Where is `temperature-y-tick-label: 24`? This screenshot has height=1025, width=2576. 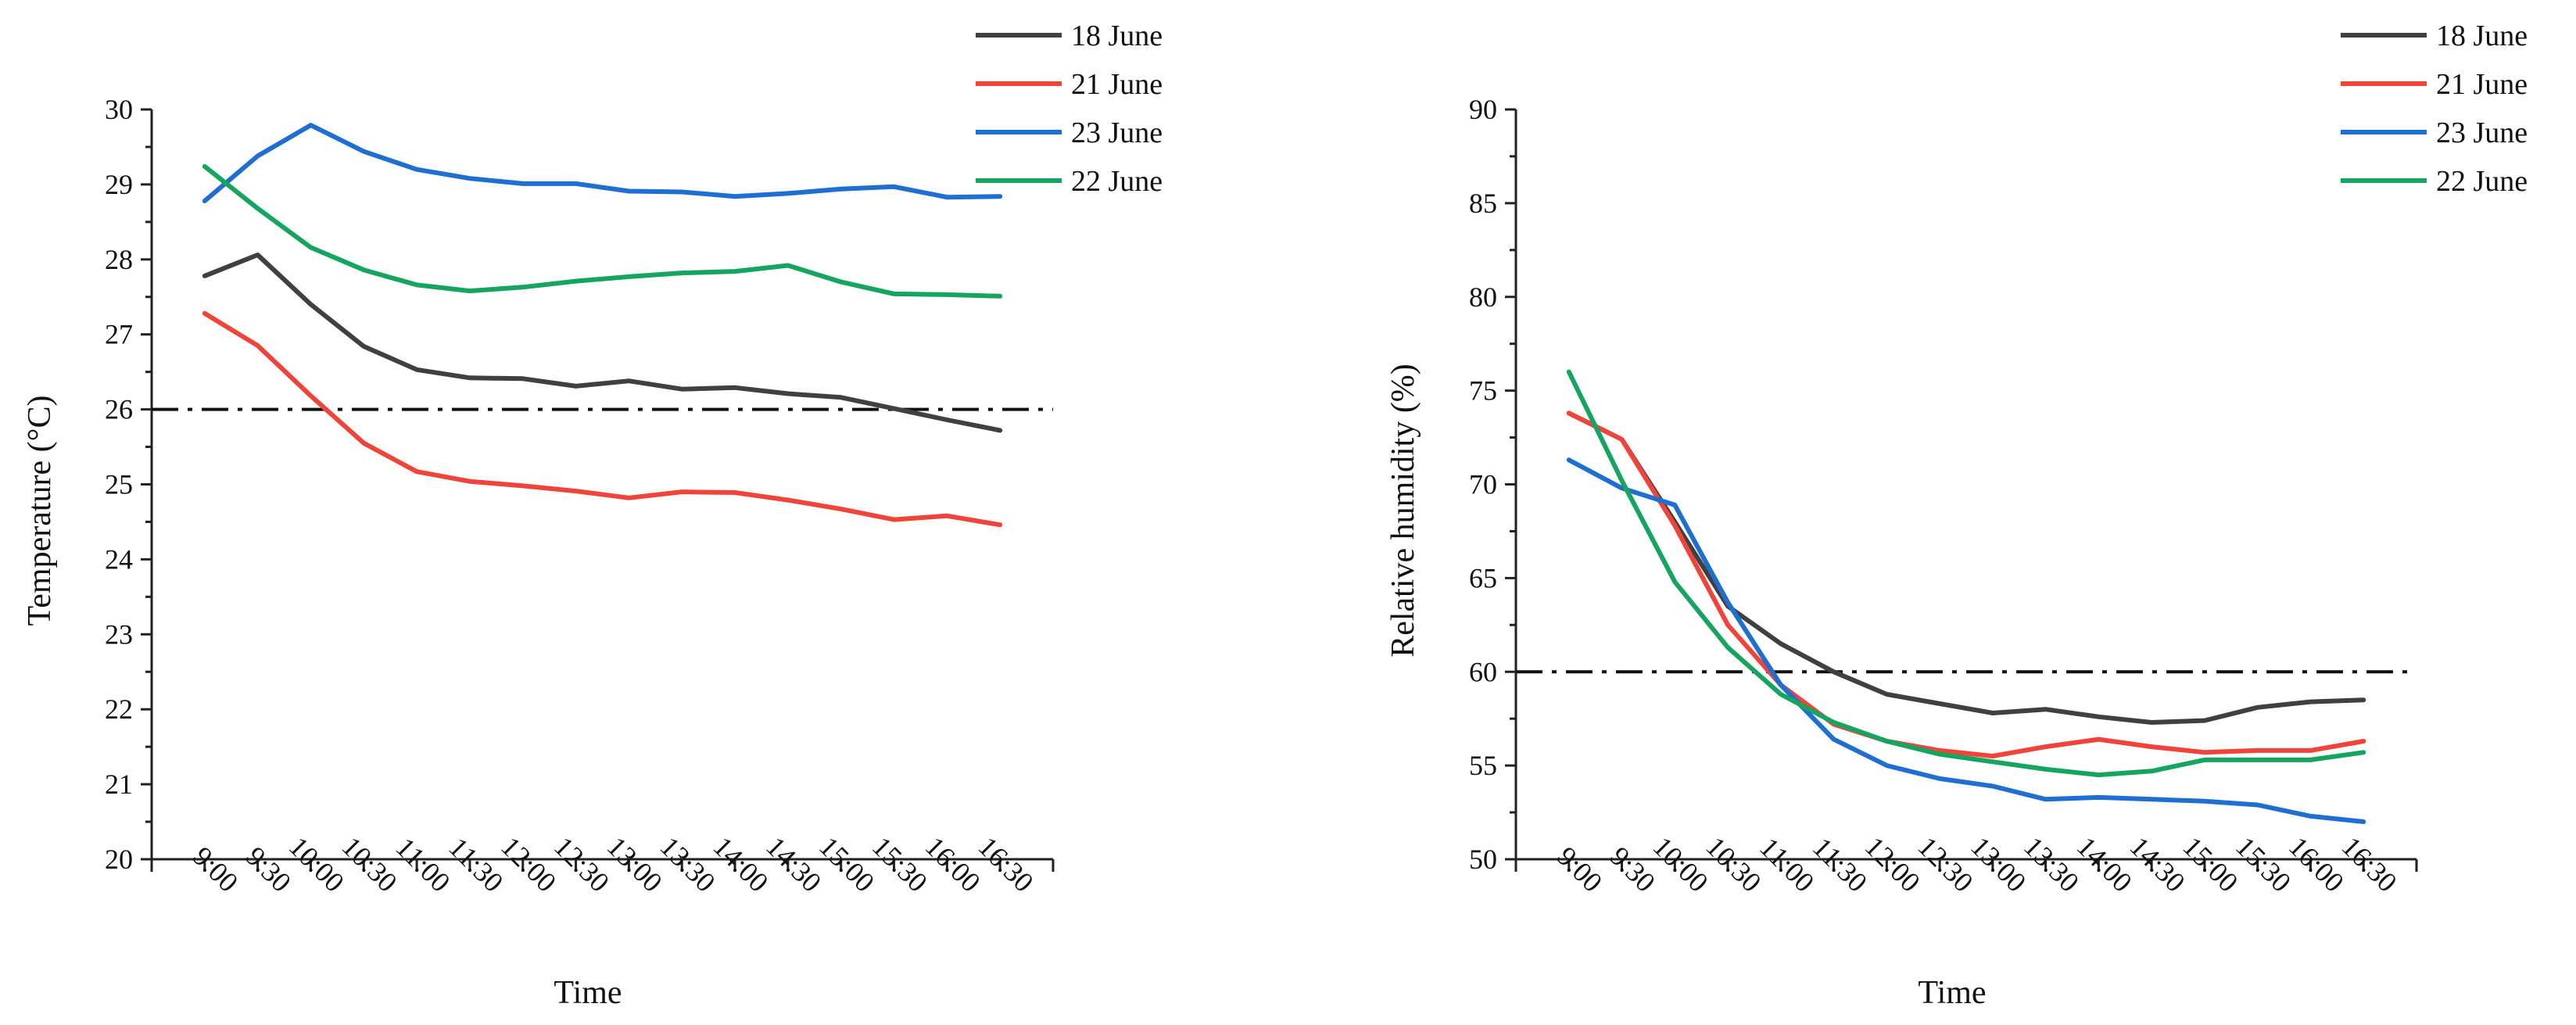 temperature-y-tick-label: 24 is located at coordinates (119, 559).